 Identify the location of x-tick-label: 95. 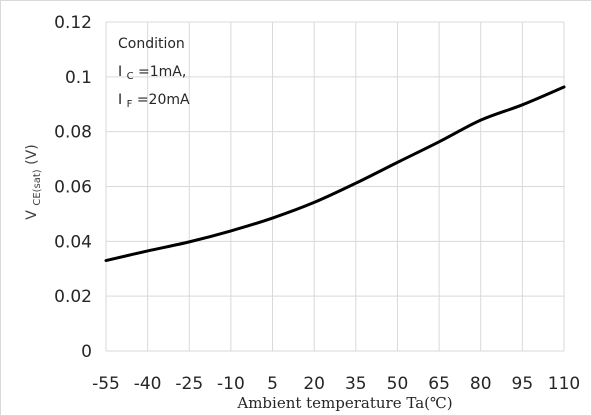
(523, 384).